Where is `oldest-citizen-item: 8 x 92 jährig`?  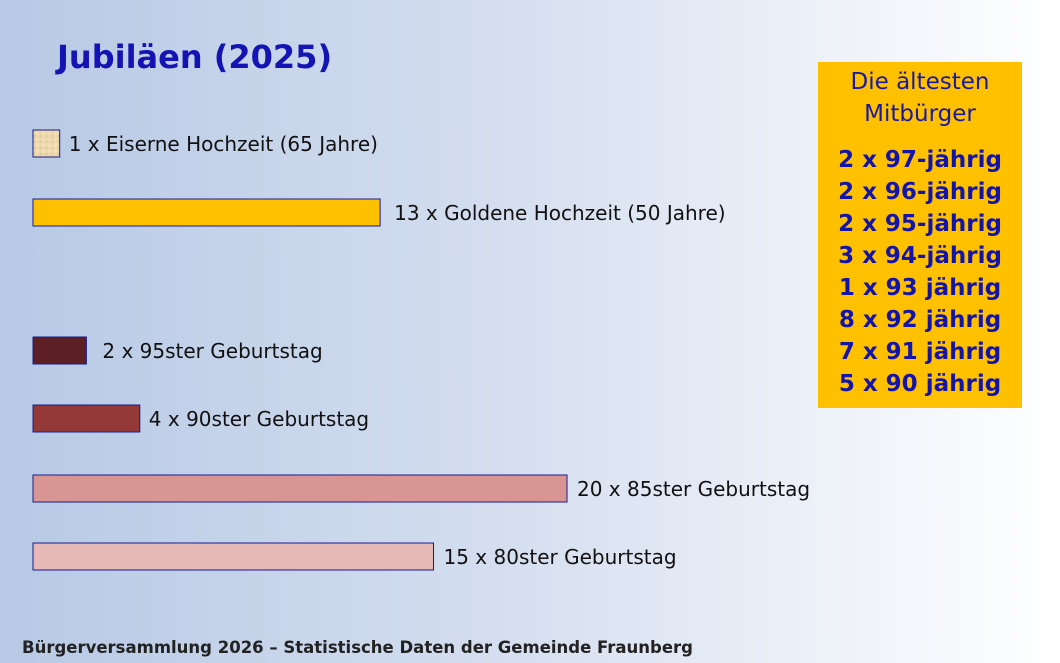 oldest-citizen-item: 8 x 92 jährig is located at coordinates (920, 320).